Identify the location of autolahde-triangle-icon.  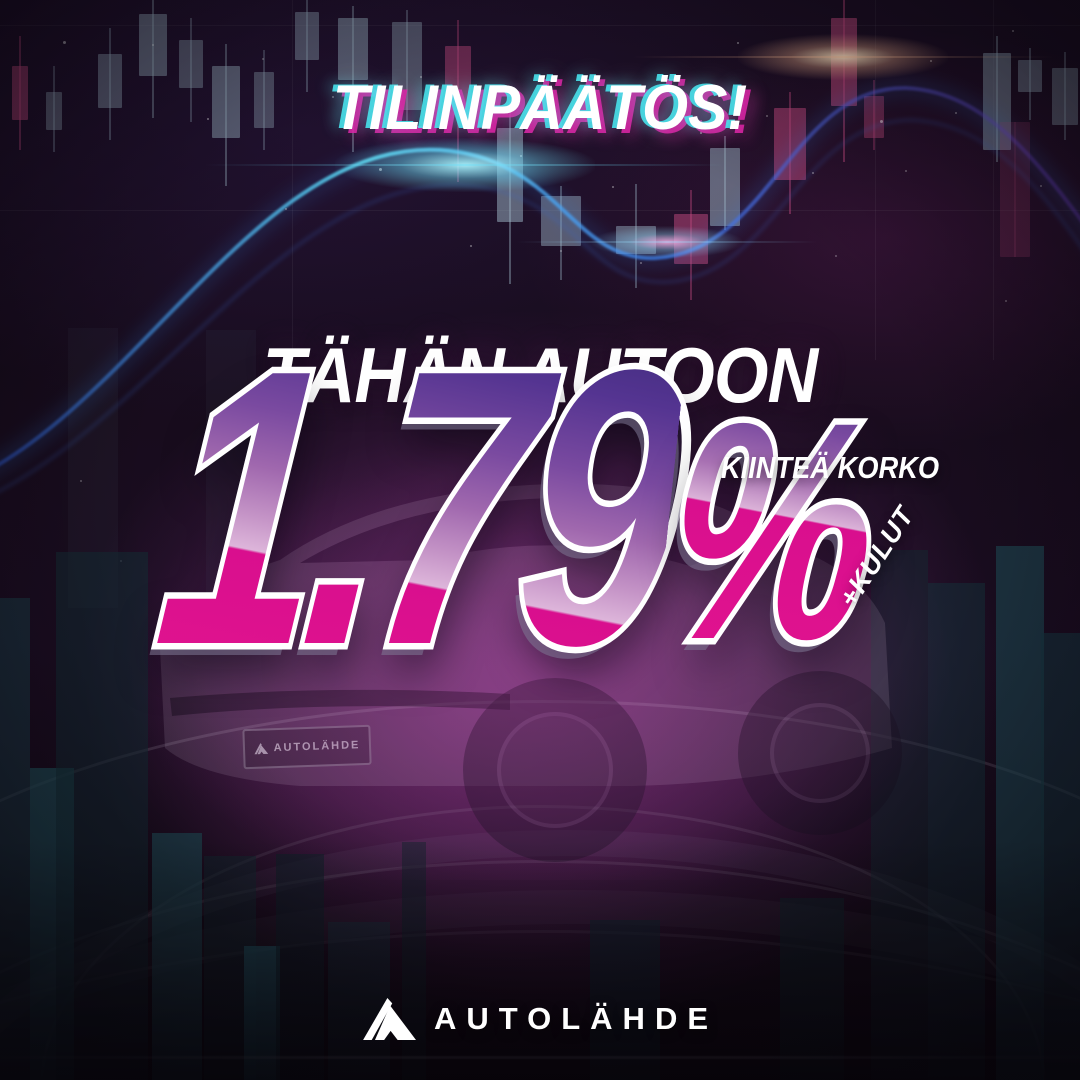
(389, 1019).